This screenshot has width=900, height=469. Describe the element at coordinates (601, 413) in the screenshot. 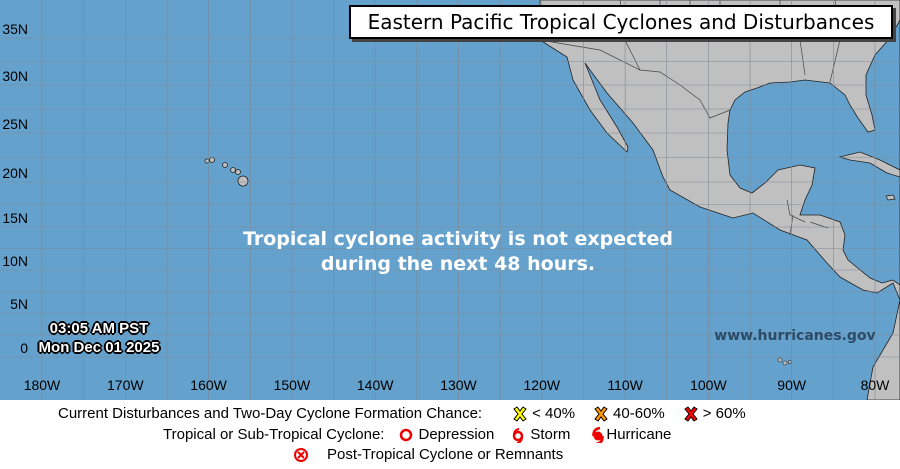

I see `orange-x-icon` at that location.